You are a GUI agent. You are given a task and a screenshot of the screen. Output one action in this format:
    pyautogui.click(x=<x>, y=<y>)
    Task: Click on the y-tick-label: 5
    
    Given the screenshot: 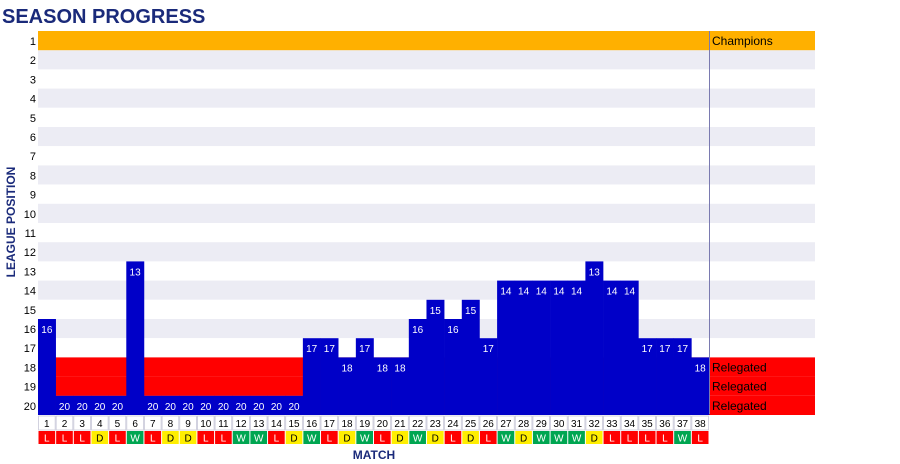 What is the action you would take?
    pyautogui.click(x=33, y=119)
    